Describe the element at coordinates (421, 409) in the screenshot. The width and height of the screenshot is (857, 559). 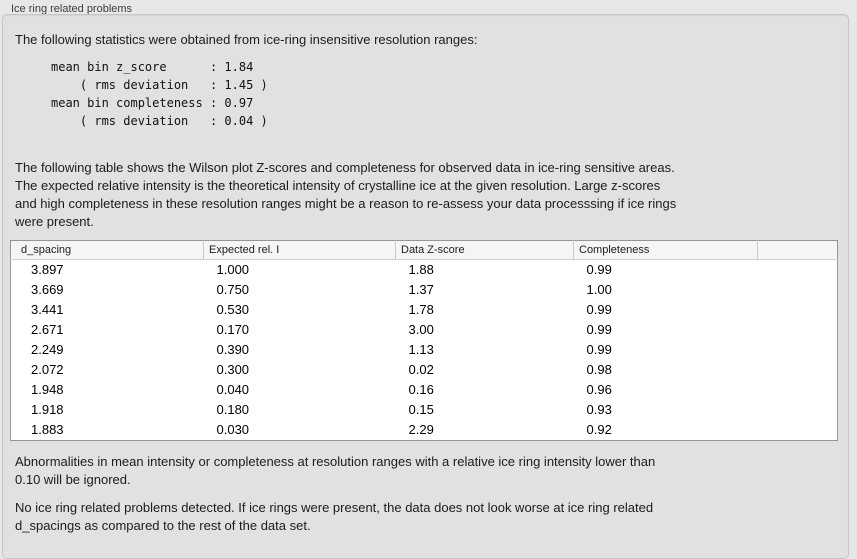
I see `cell-data-z-score: 0.15` at that location.